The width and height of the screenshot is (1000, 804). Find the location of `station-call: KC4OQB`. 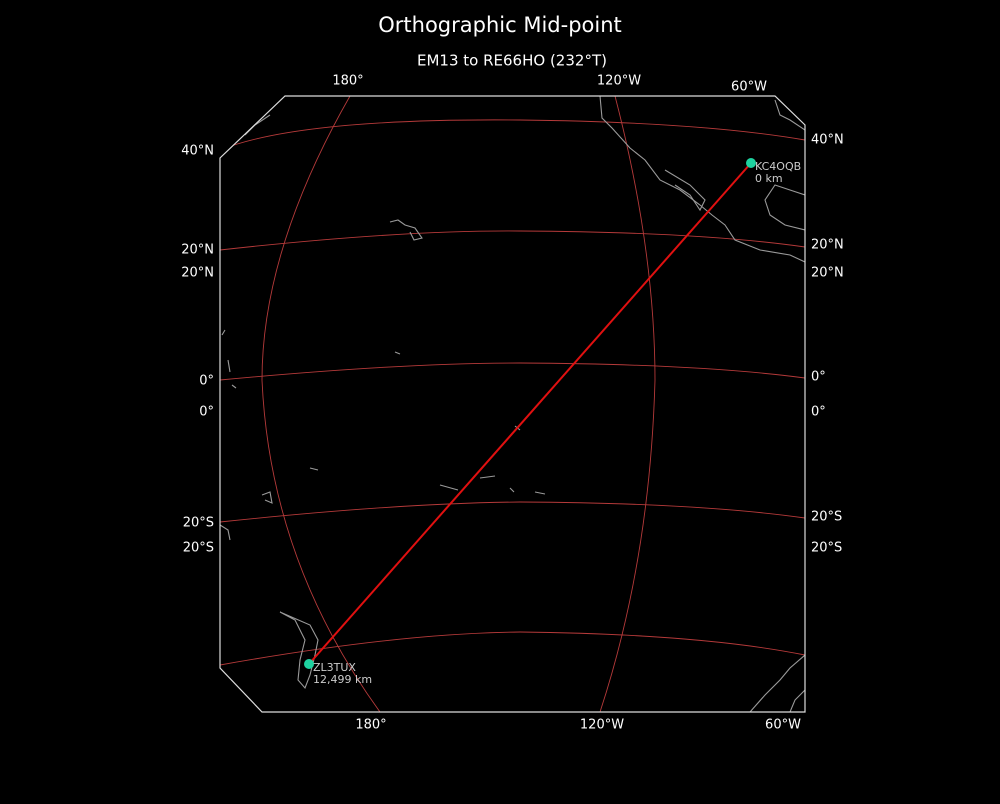

station-call: KC4OQB is located at coordinates (778, 166).